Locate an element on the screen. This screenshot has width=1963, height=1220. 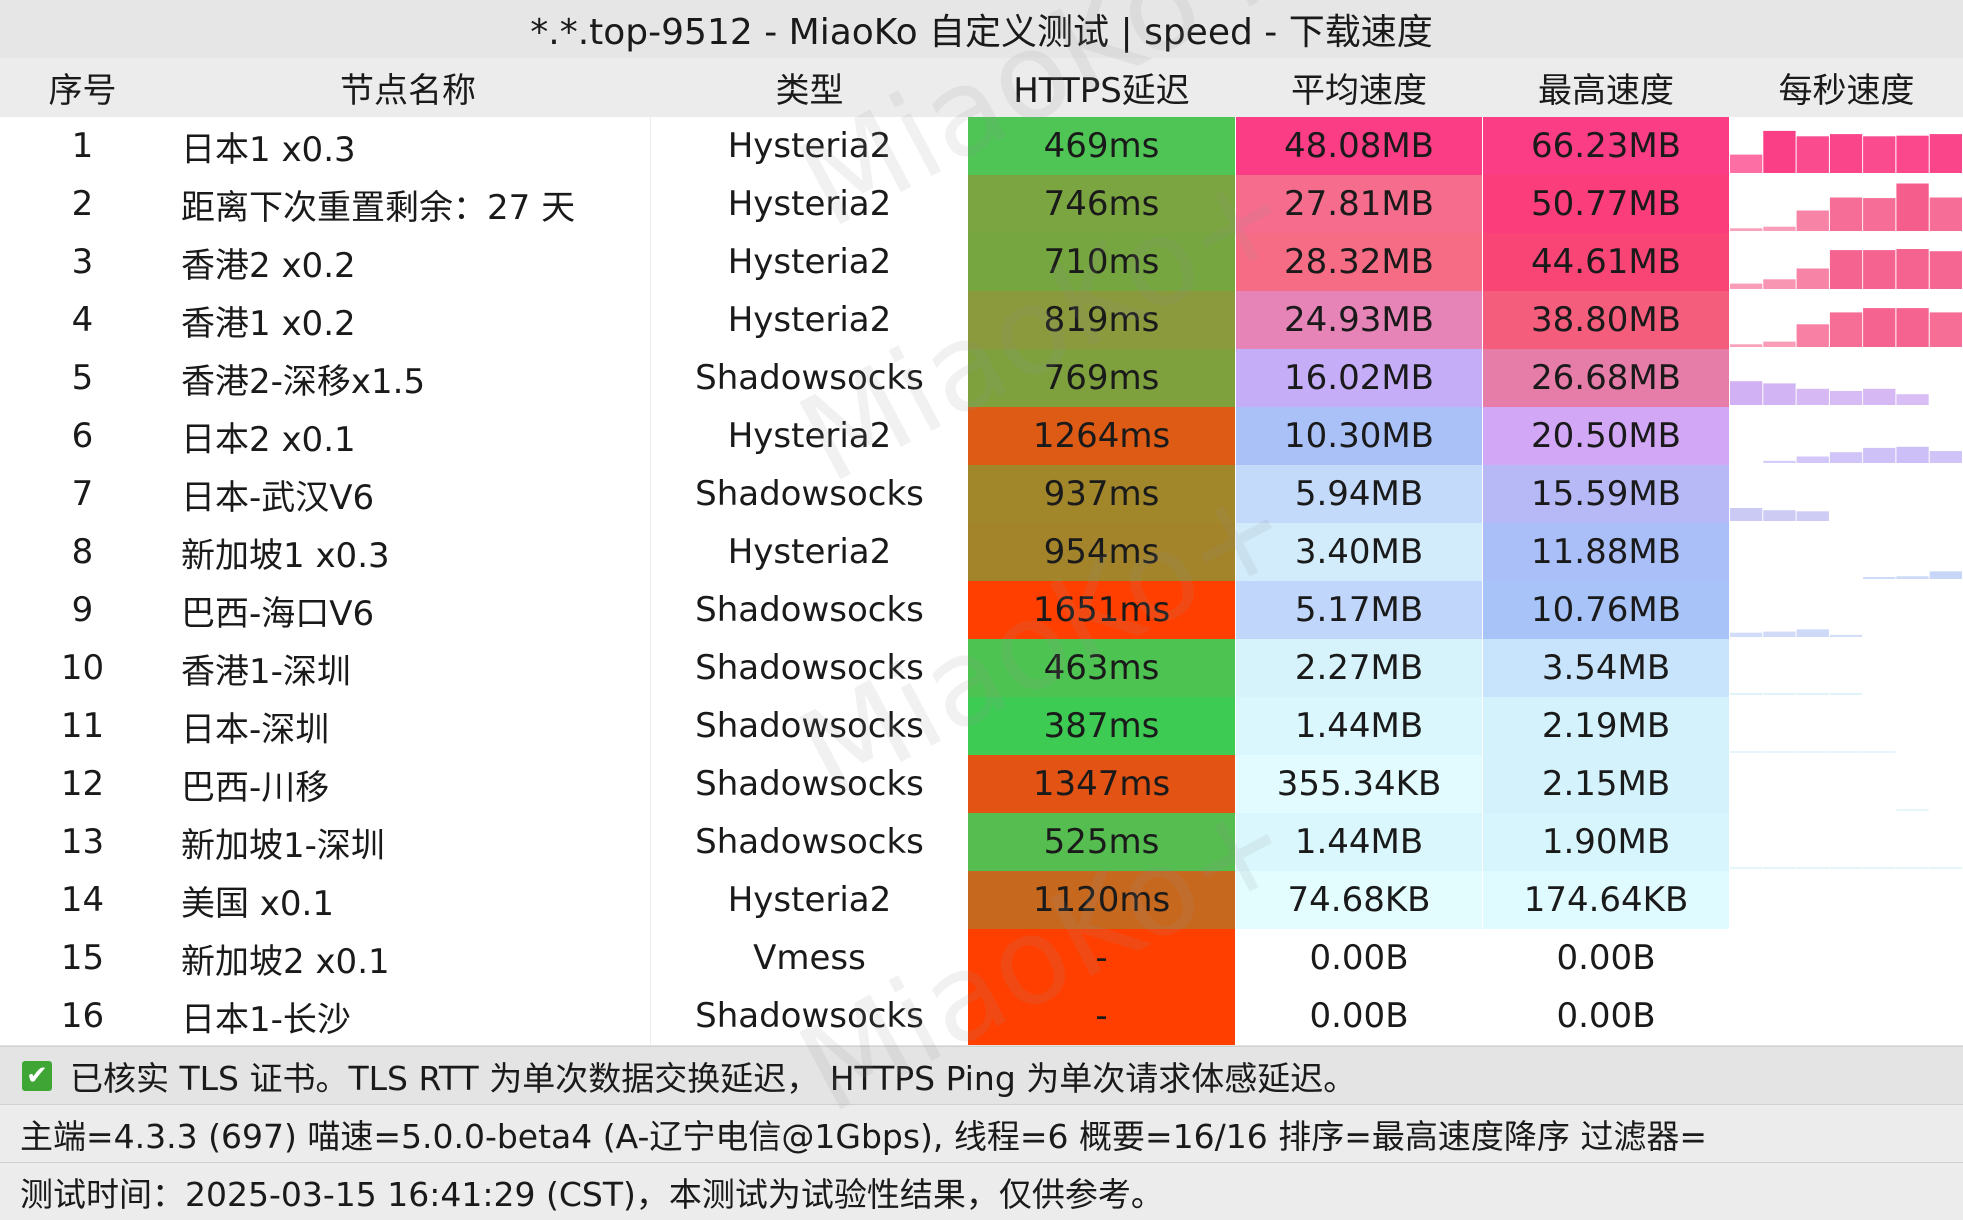
avg-speed: 3.40MB is located at coordinates (1359, 552).